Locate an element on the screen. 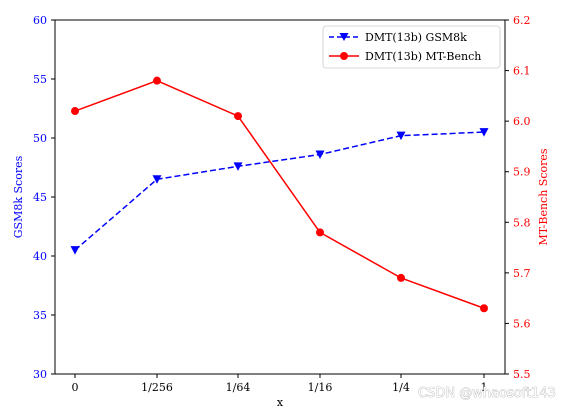 The image size is (570, 408). left-tick-label: 55 is located at coordinates (40, 79).